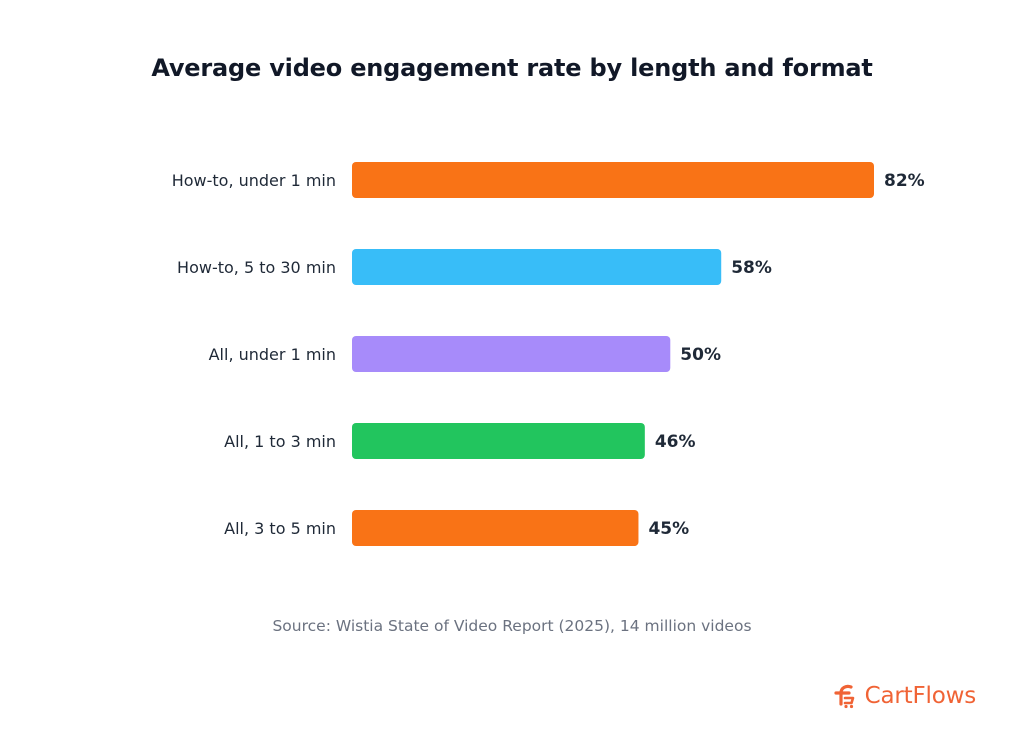 This screenshot has height=737, width=1024. Describe the element at coordinates (700, 355) in the screenshot. I see `value-label: 50%` at that location.